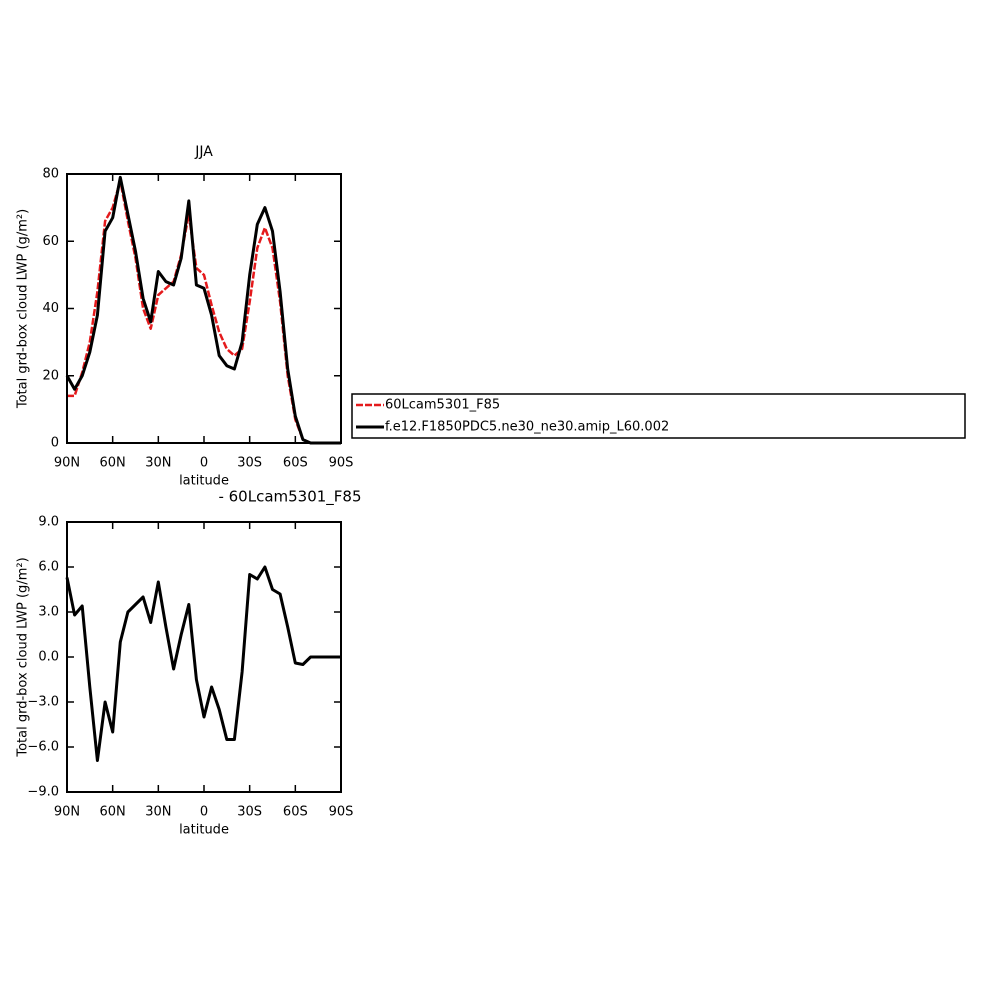 The height and width of the screenshot is (985, 981). Describe the element at coordinates (289, 497) in the screenshot. I see `chart-title: - 60Lcam5301_F85` at that location.